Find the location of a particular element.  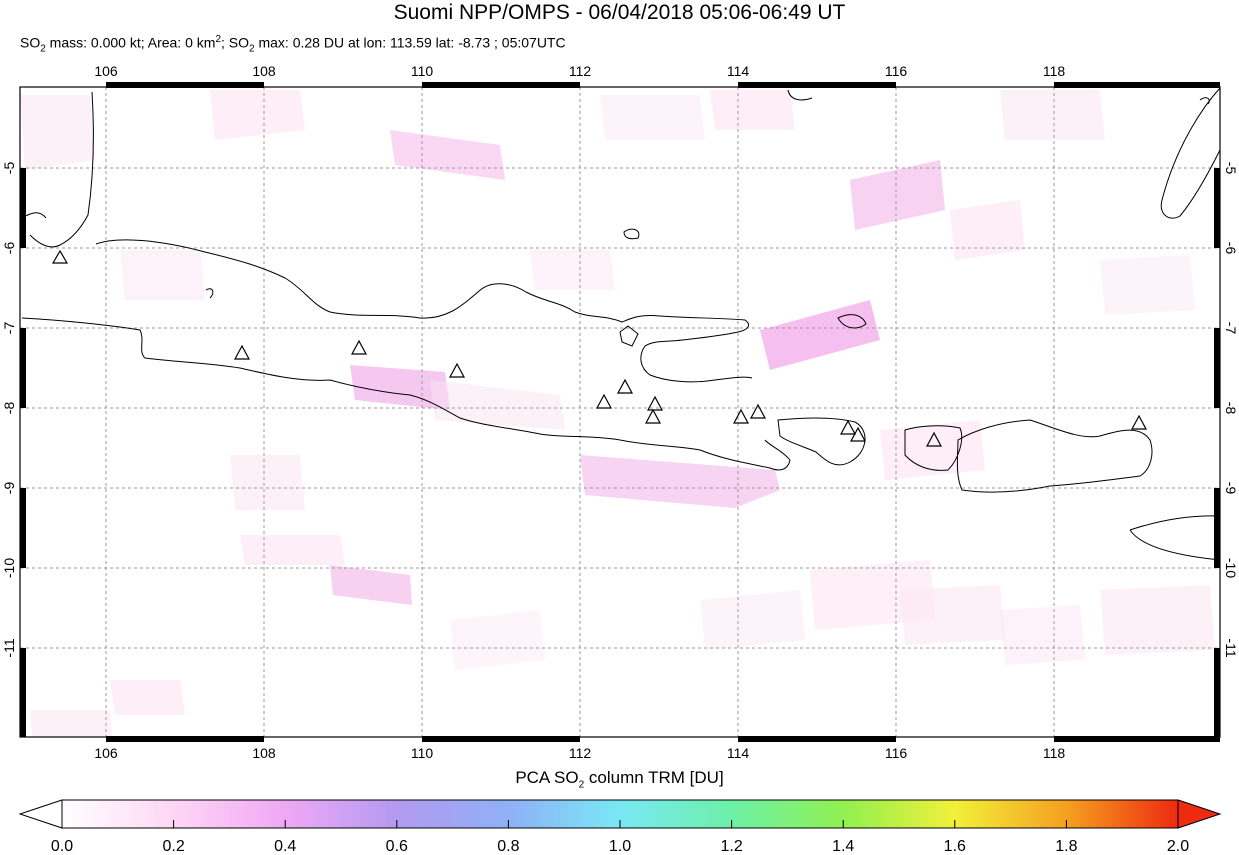

lon-labels-bottom: 106 108 110 112 114 116 118 is located at coordinates (579, 753).